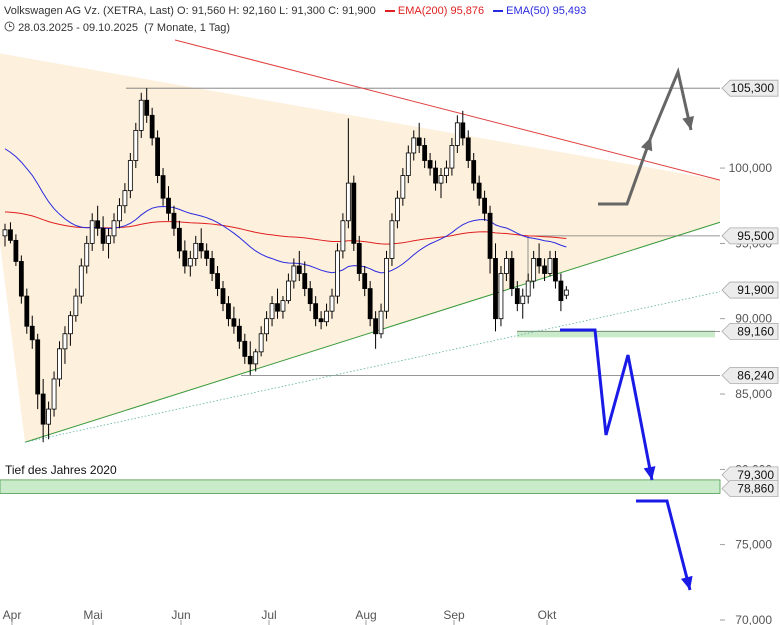  Describe the element at coordinates (755, 331) in the screenshot. I see `price-tag-label: 89,160` at that location.